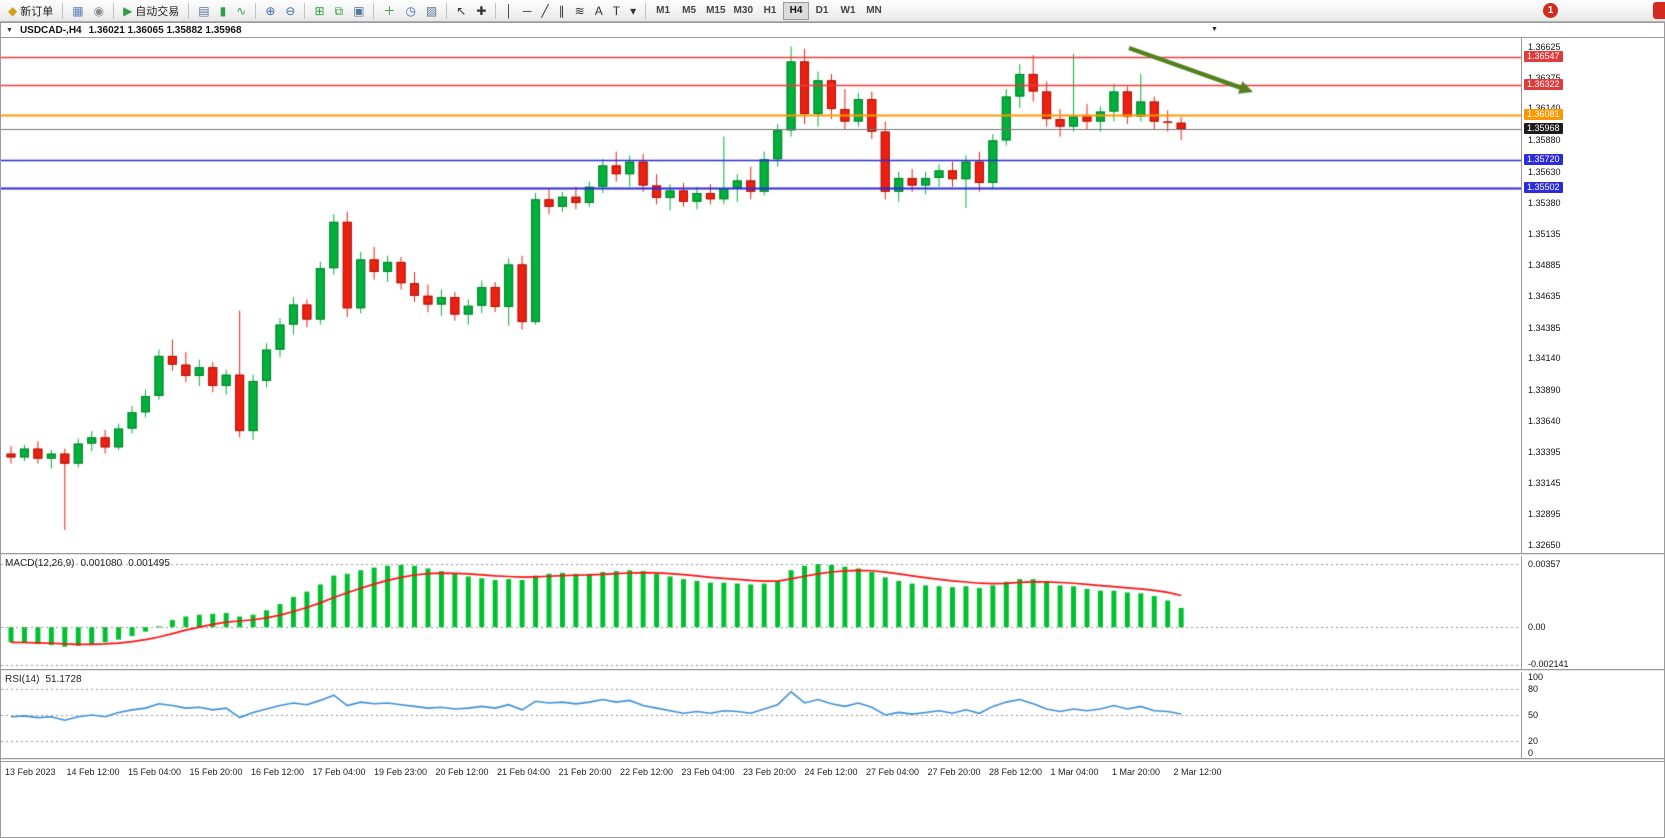 The height and width of the screenshot is (838, 1665). Describe the element at coordinates (663, 11) in the screenshot. I see `timeframe-m1: M1` at that location.